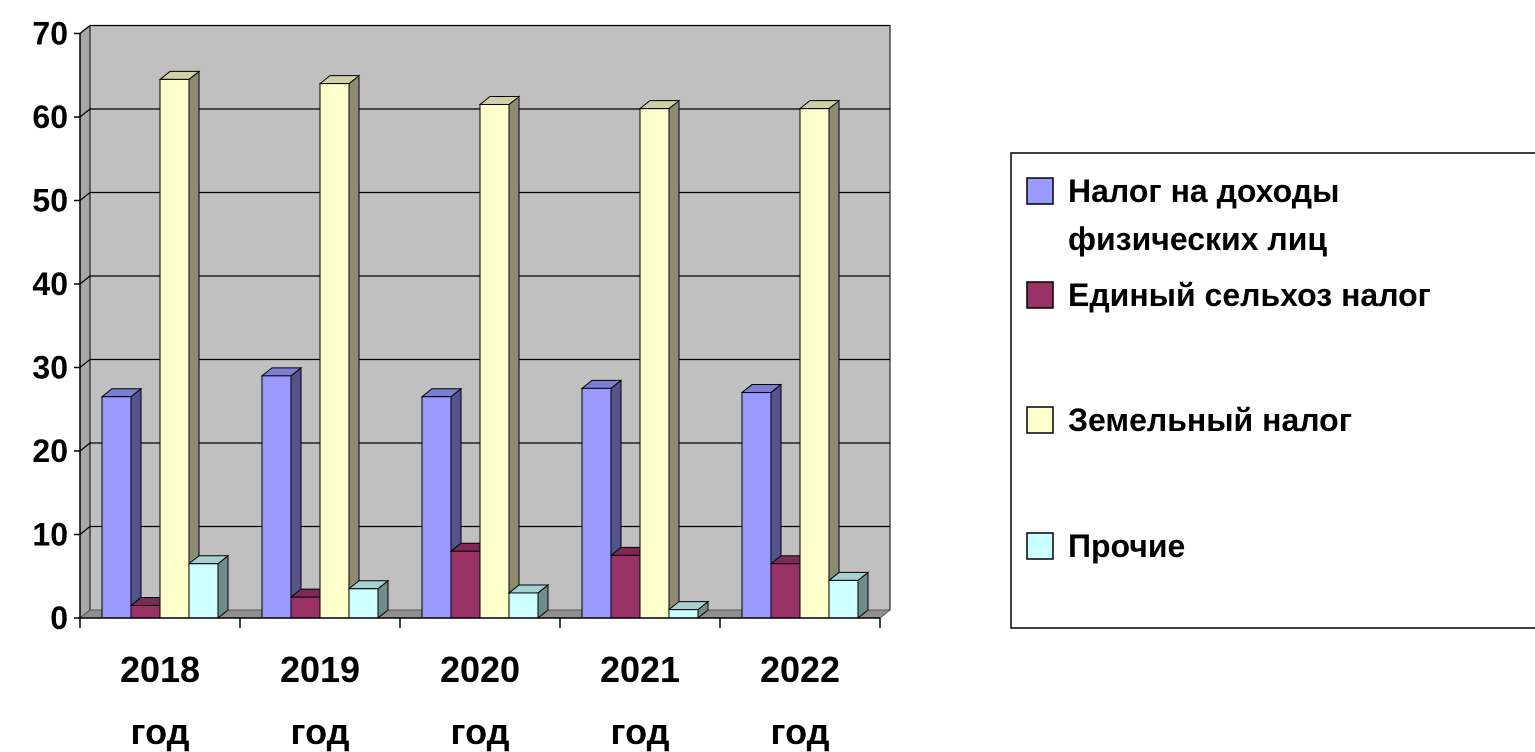  I want to click on x-tick-label: 2022, so click(800, 669).